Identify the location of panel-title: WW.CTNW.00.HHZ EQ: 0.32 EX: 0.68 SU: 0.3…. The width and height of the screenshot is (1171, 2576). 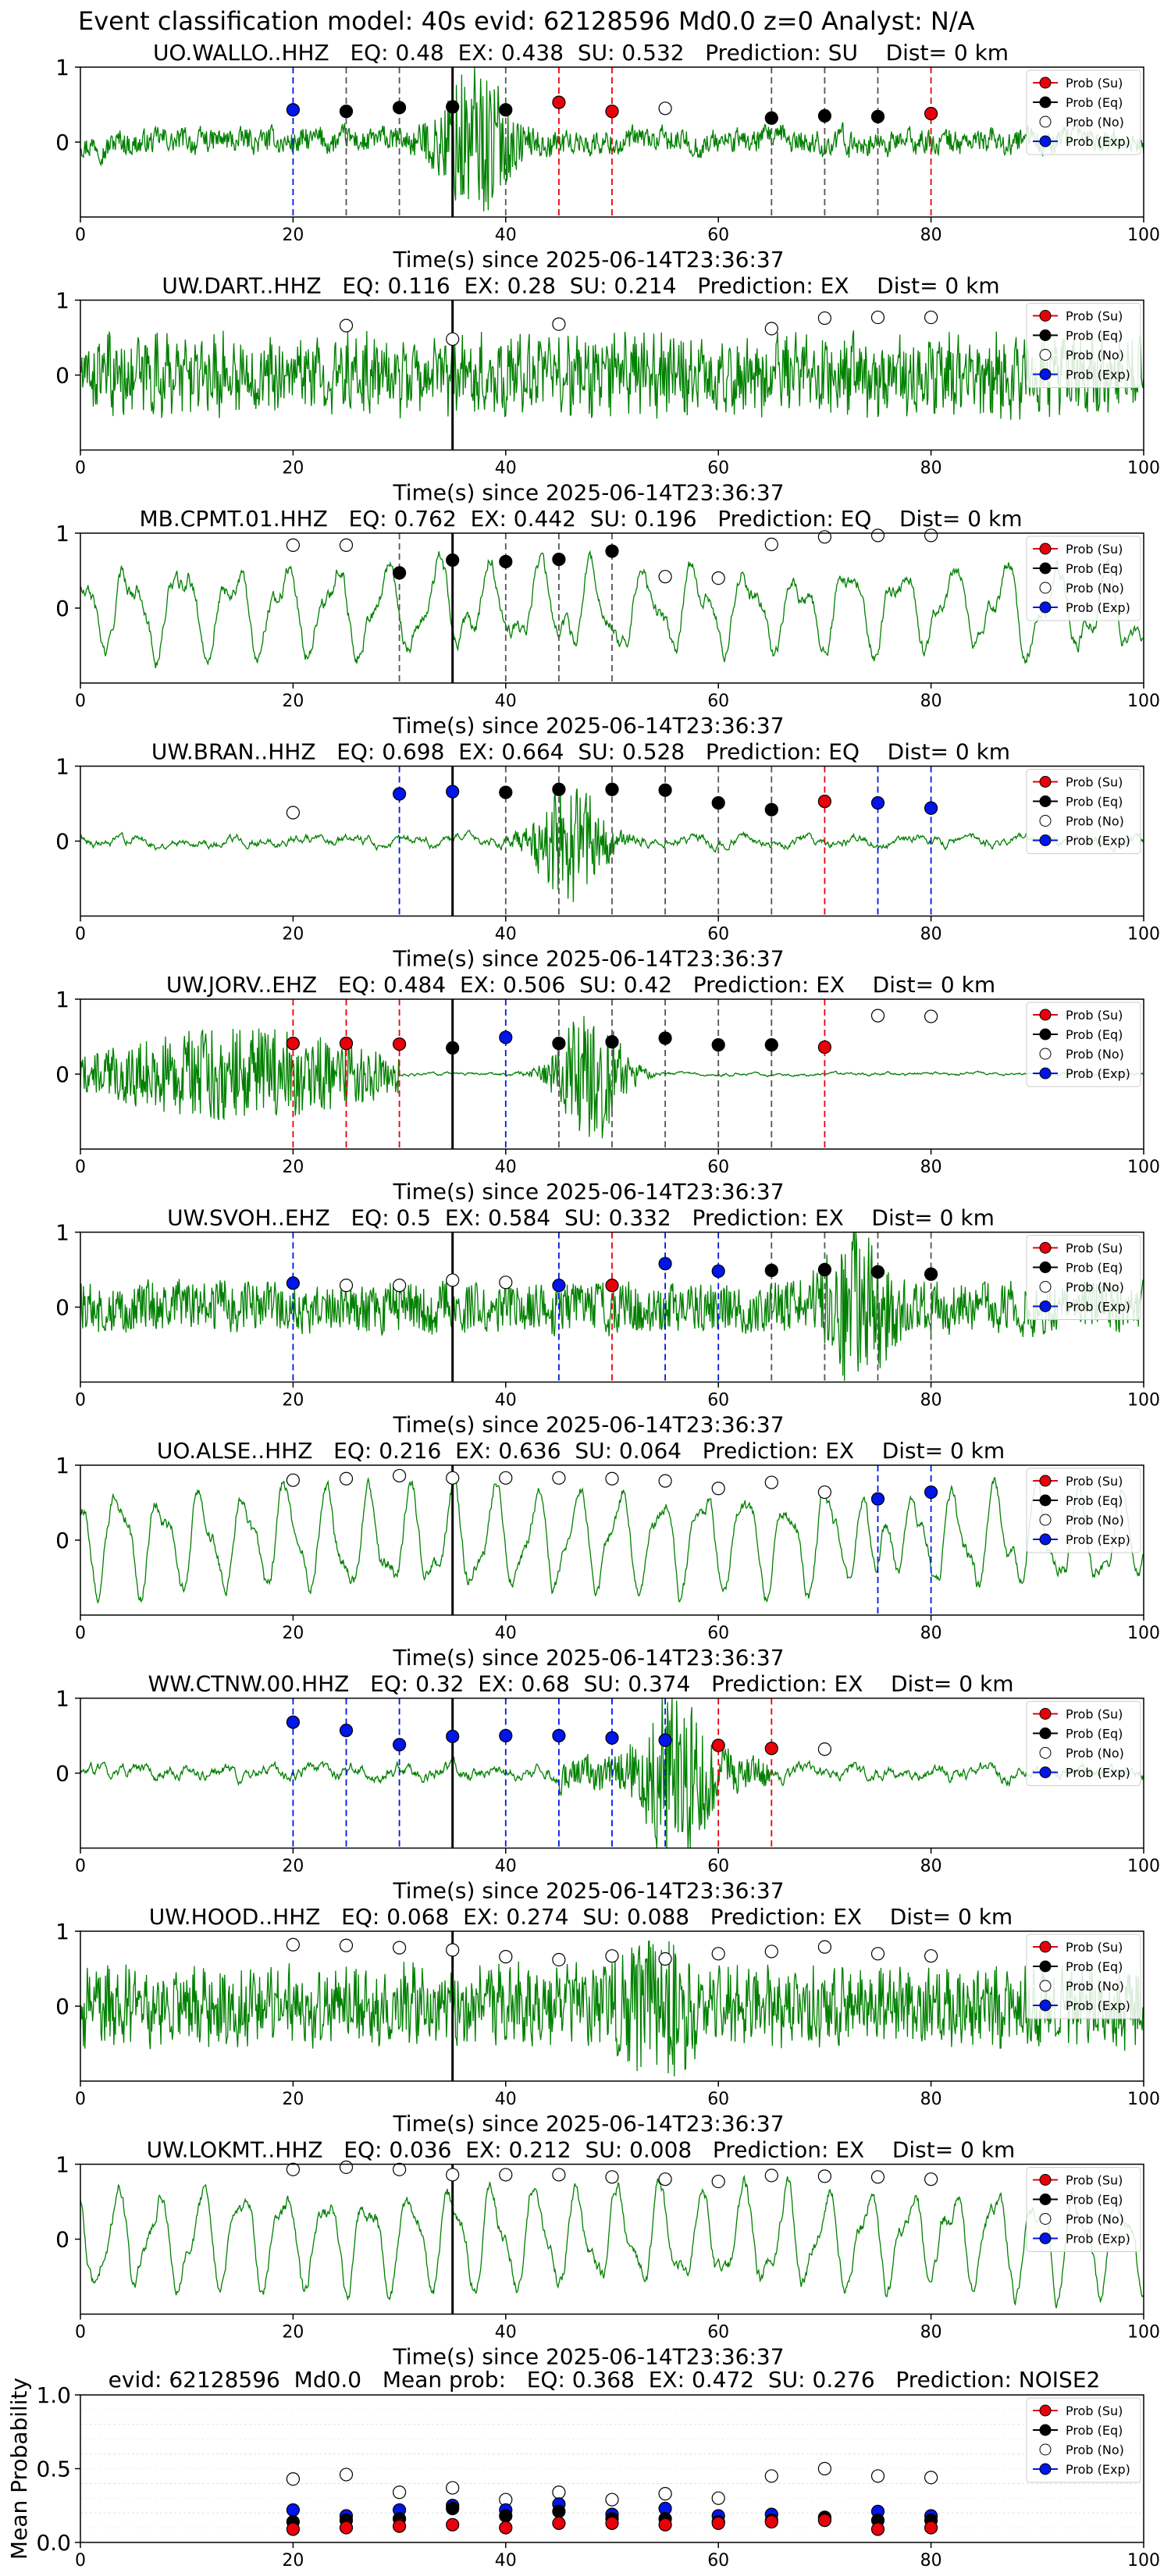
(581, 1684).